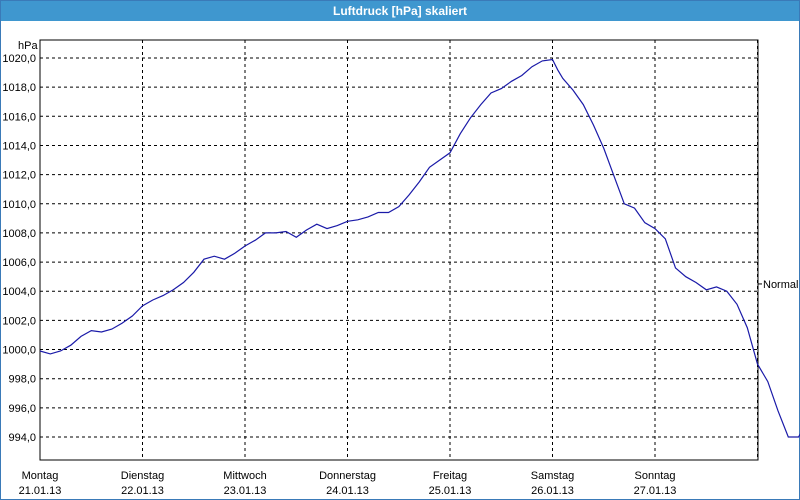 The width and height of the screenshot is (800, 500). Describe the element at coordinates (450, 476) in the screenshot. I see `x-tick-day: Freitag` at that location.